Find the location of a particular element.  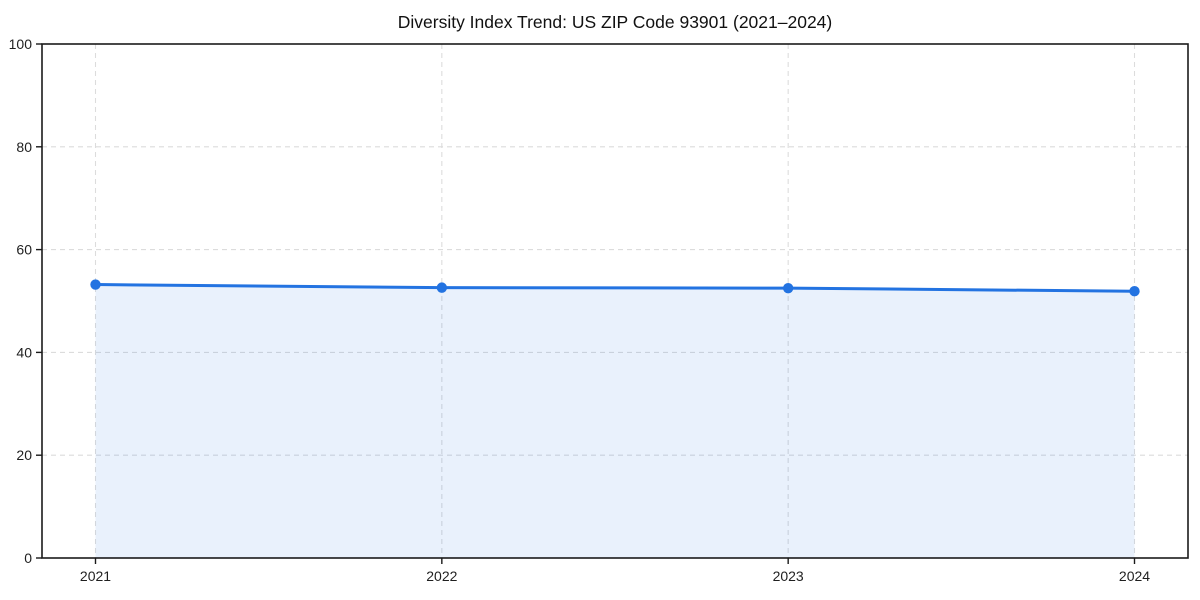

y-tick-label: 0 is located at coordinates (28, 558).